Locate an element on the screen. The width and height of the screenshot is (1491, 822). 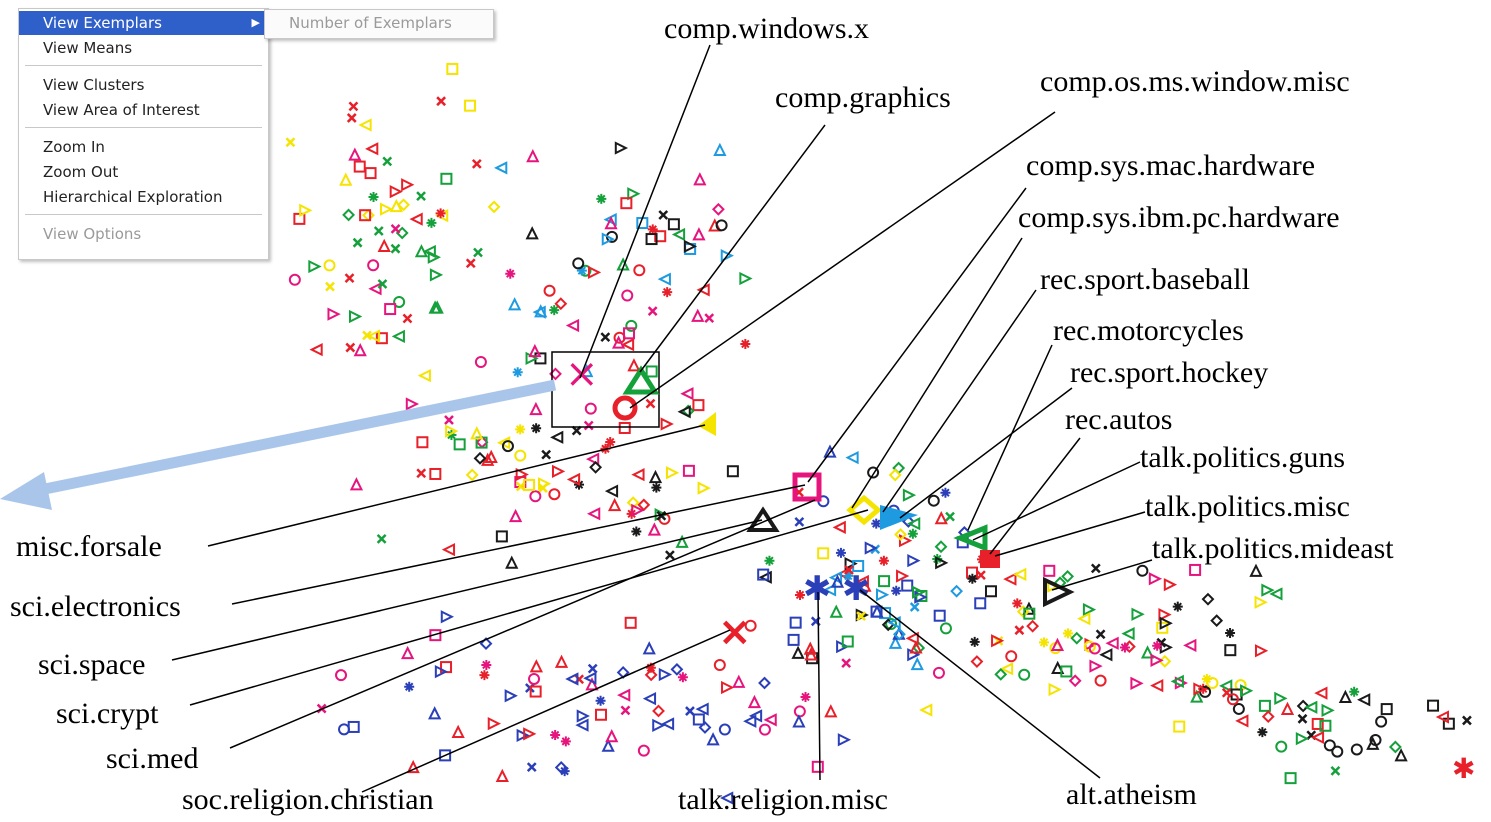
submenu-number-of-exemplars: Number of Exemplars is located at coordinates (379, 24).